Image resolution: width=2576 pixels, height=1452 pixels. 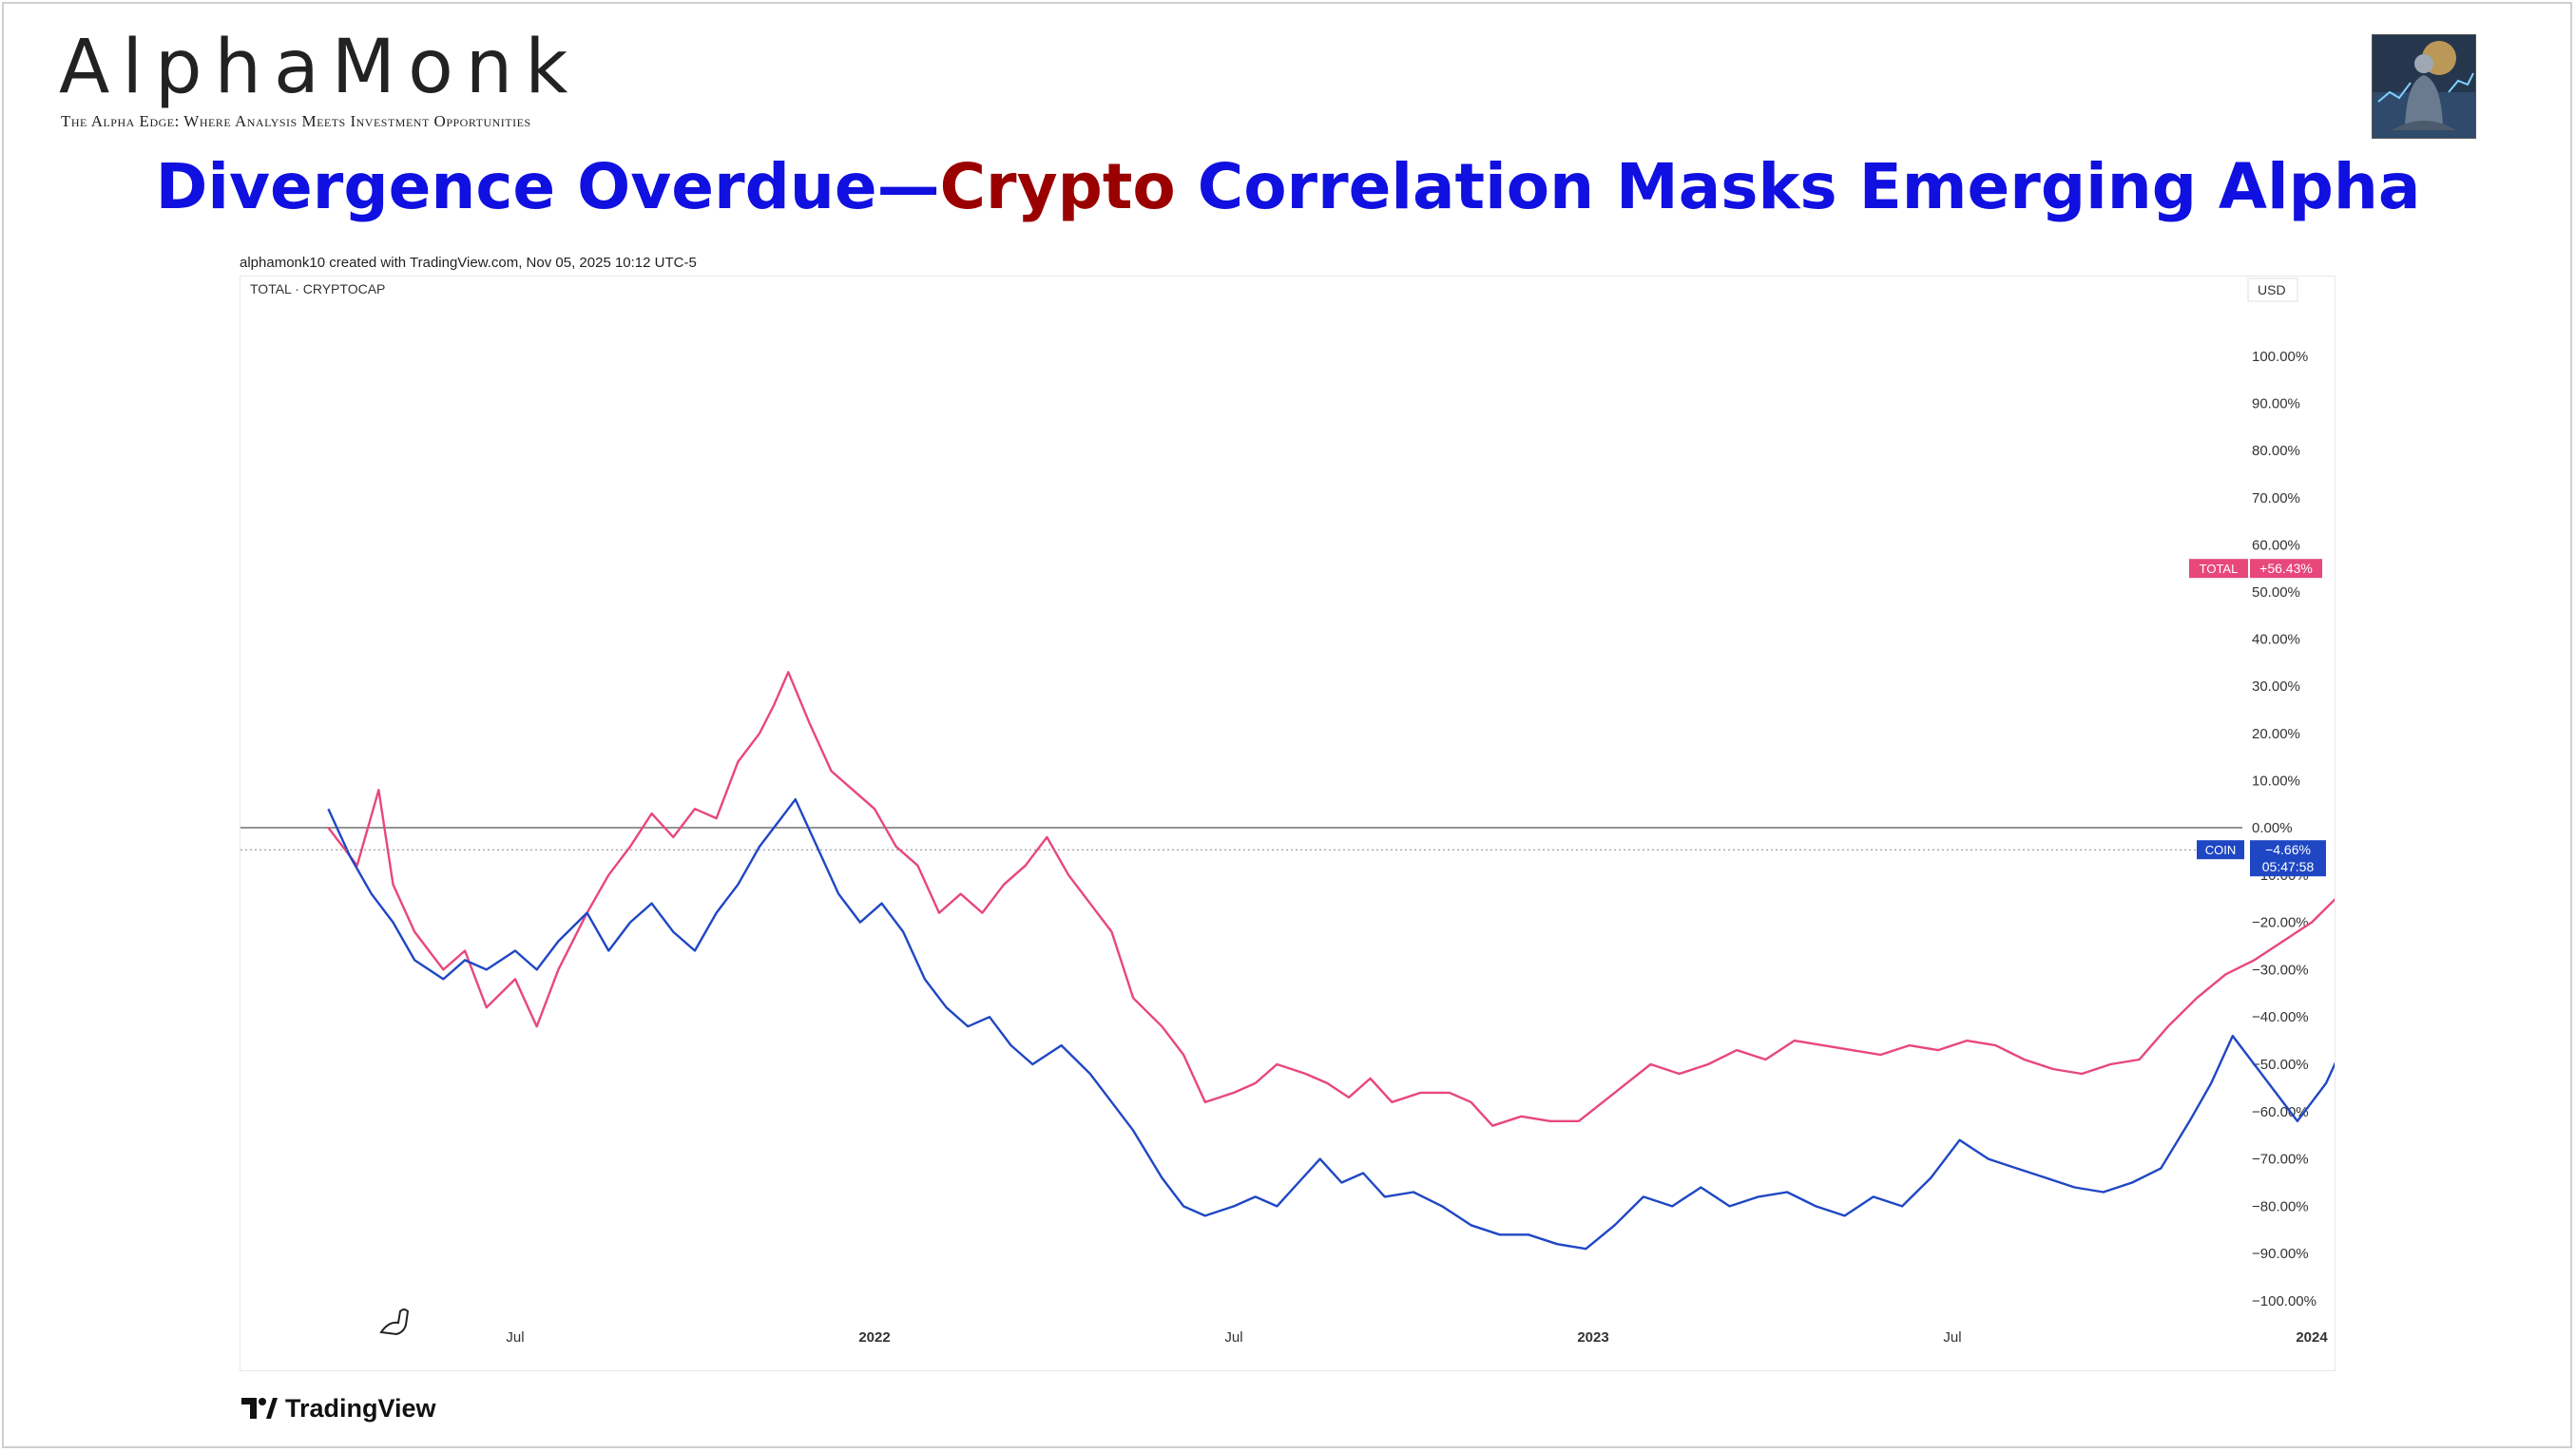 I want to click on x-tick-label: 2024, so click(x=2312, y=1337).